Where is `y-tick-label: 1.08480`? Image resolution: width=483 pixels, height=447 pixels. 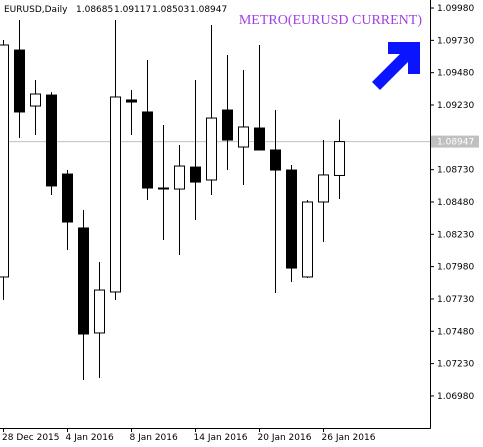
y-tick-label: 1.08480 is located at coordinates (455, 203).